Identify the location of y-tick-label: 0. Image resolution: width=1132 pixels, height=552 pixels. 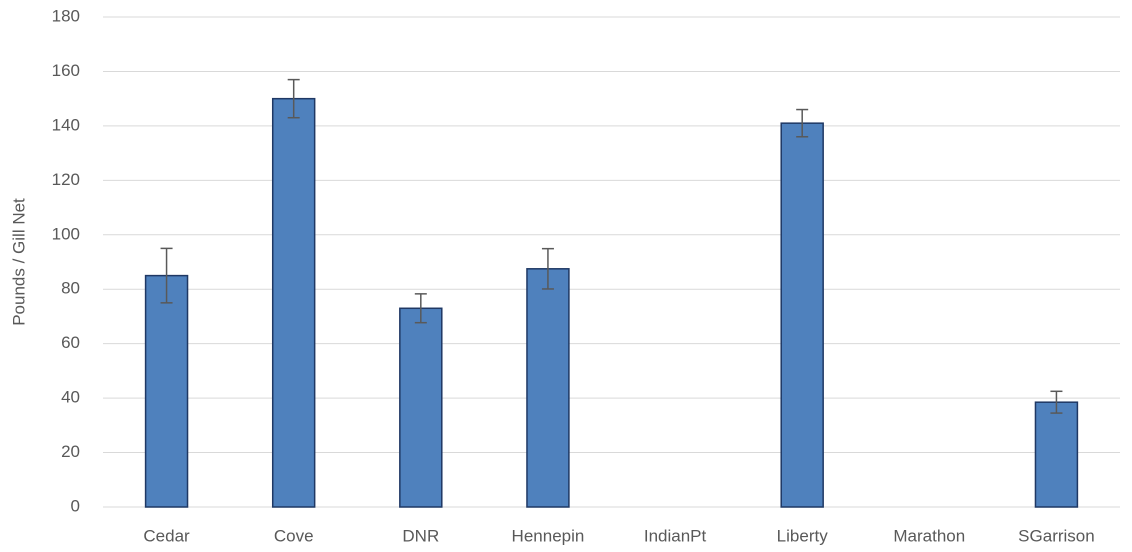
(75, 505).